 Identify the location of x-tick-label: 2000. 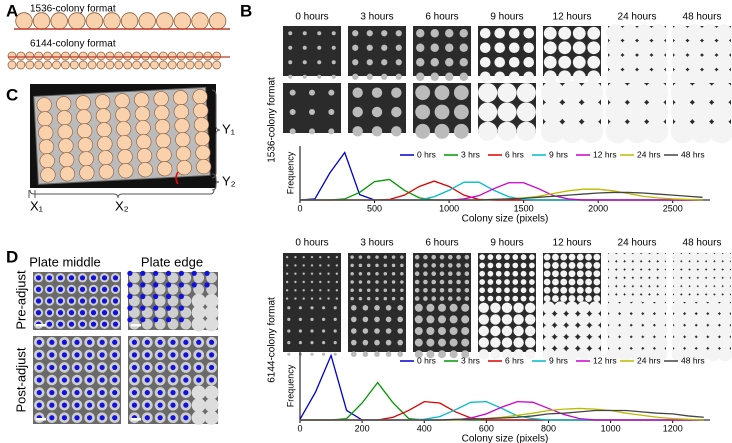
(598, 208).